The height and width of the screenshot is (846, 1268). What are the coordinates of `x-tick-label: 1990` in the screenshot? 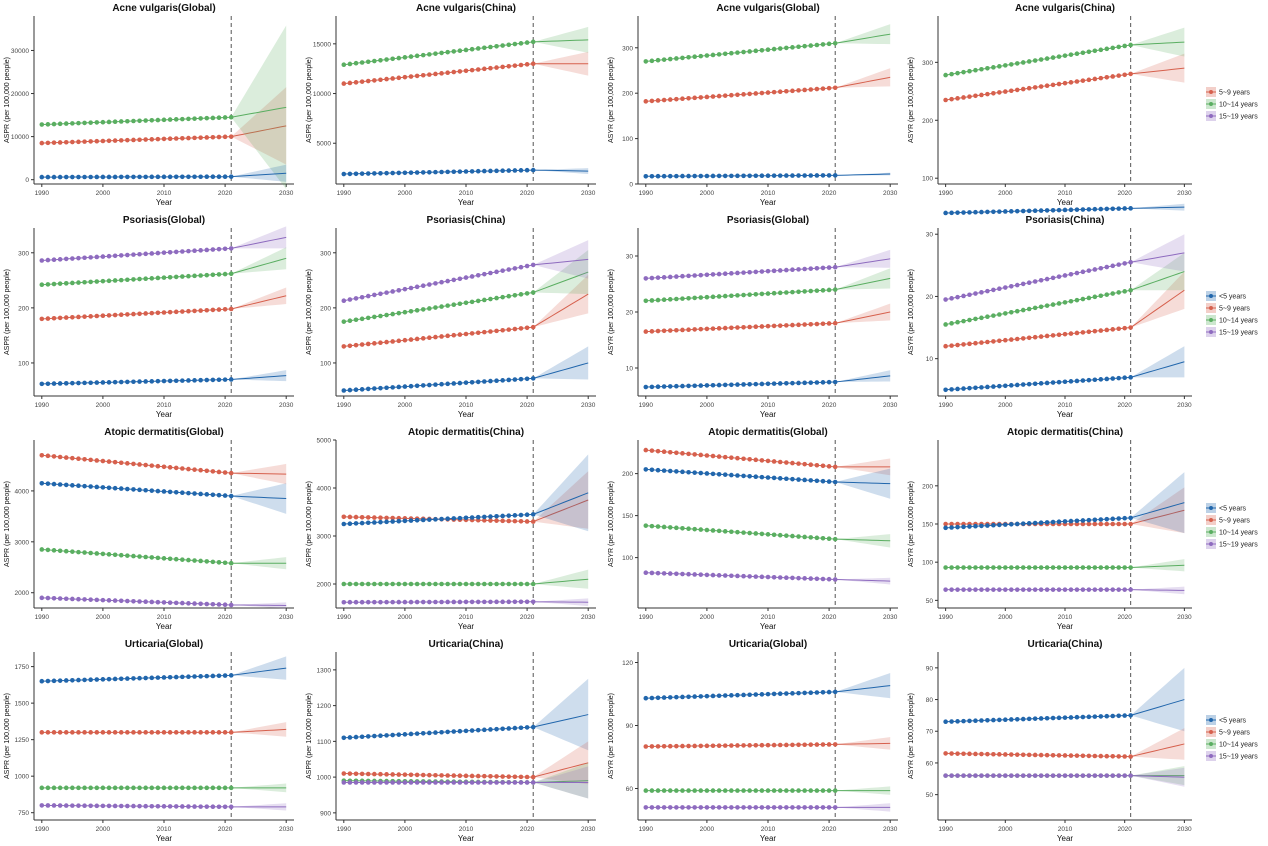 It's located at (646, 405).